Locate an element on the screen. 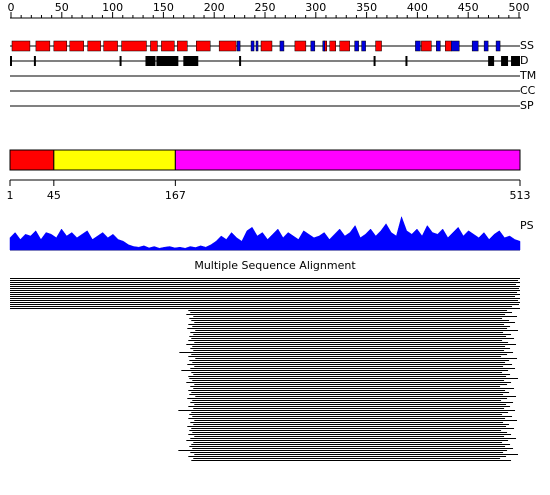  ruler-label: 50 is located at coordinates (62, 7).